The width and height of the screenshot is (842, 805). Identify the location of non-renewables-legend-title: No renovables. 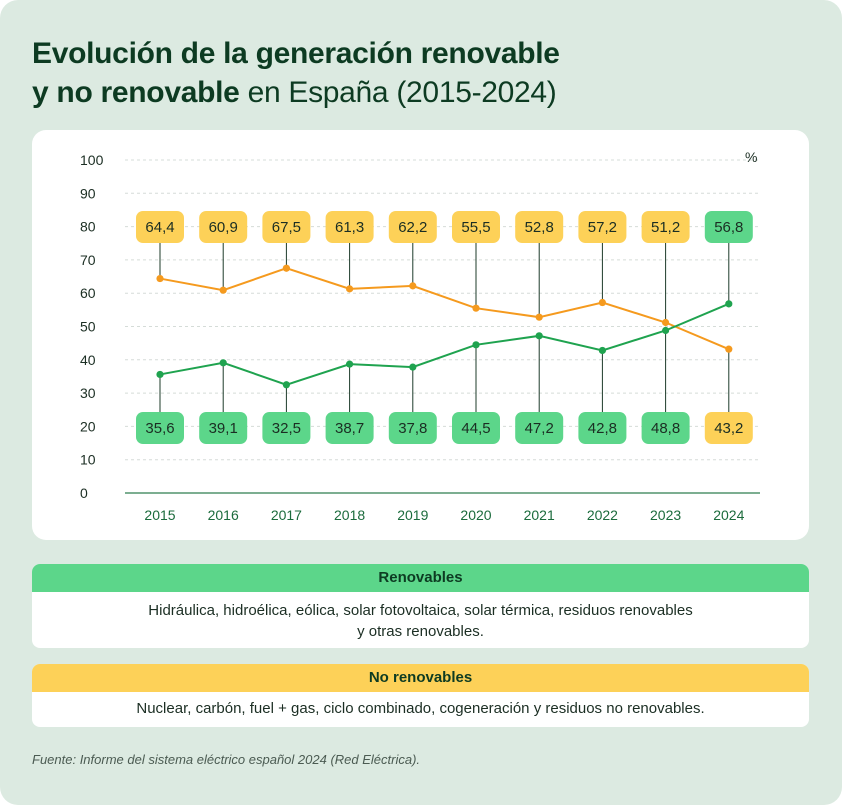
(420, 678).